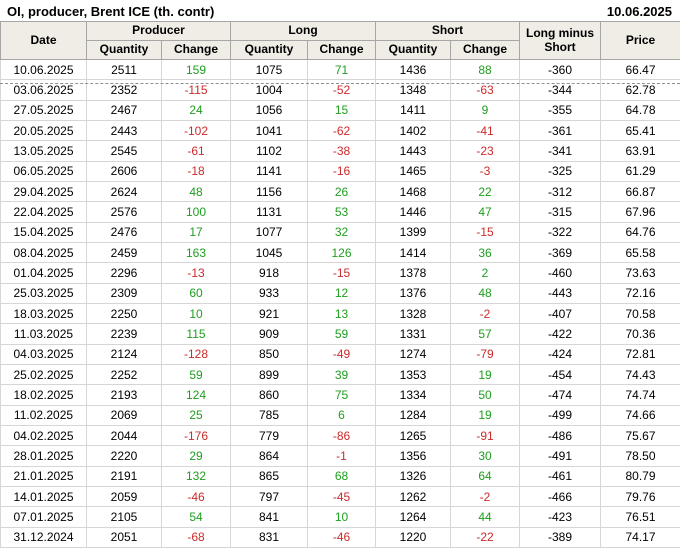  What do you see at coordinates (485, 334) in the screenshot?
I see `short-change-cell: 57` at bounding box center [485, 334].